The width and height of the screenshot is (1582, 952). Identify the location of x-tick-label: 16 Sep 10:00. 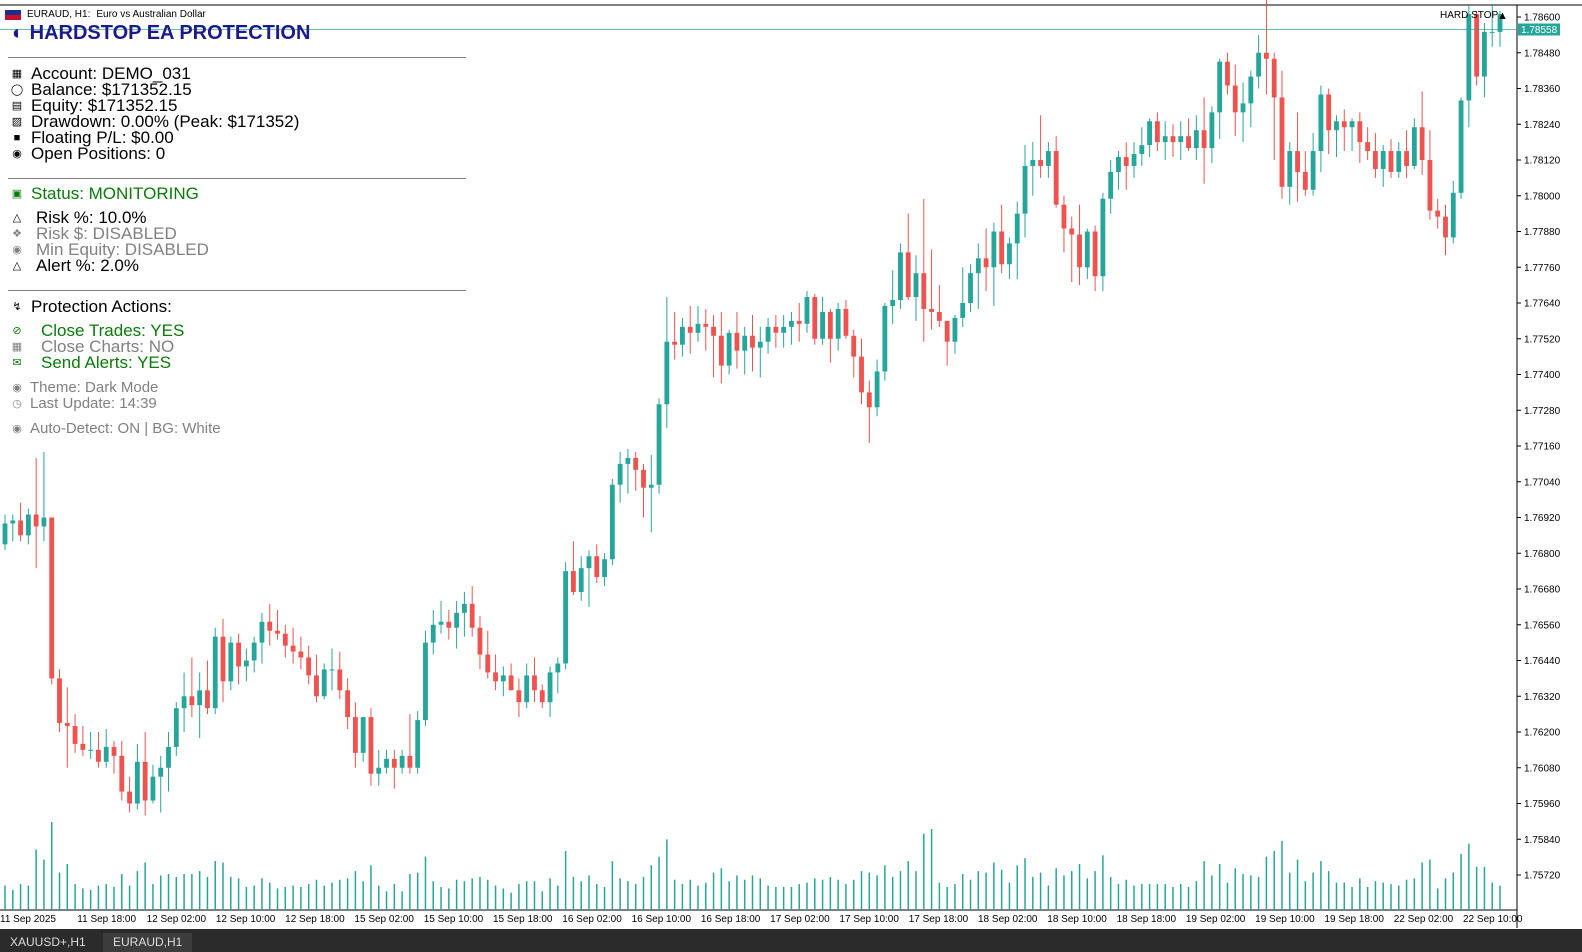
(662, 919).